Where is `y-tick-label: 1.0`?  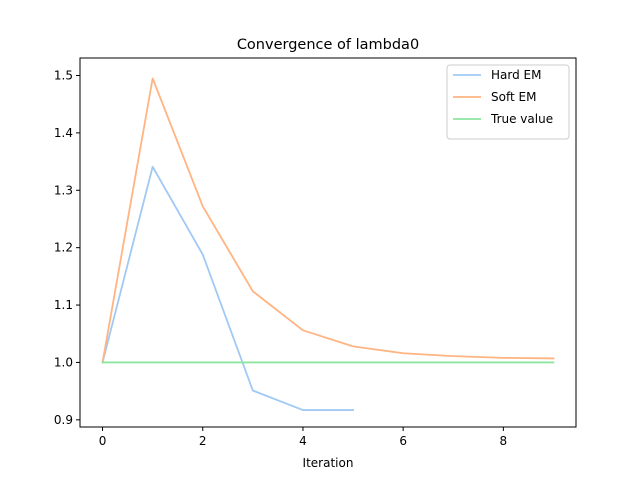 y-tick-label: 1.0 is located at coordinates (63, 362).